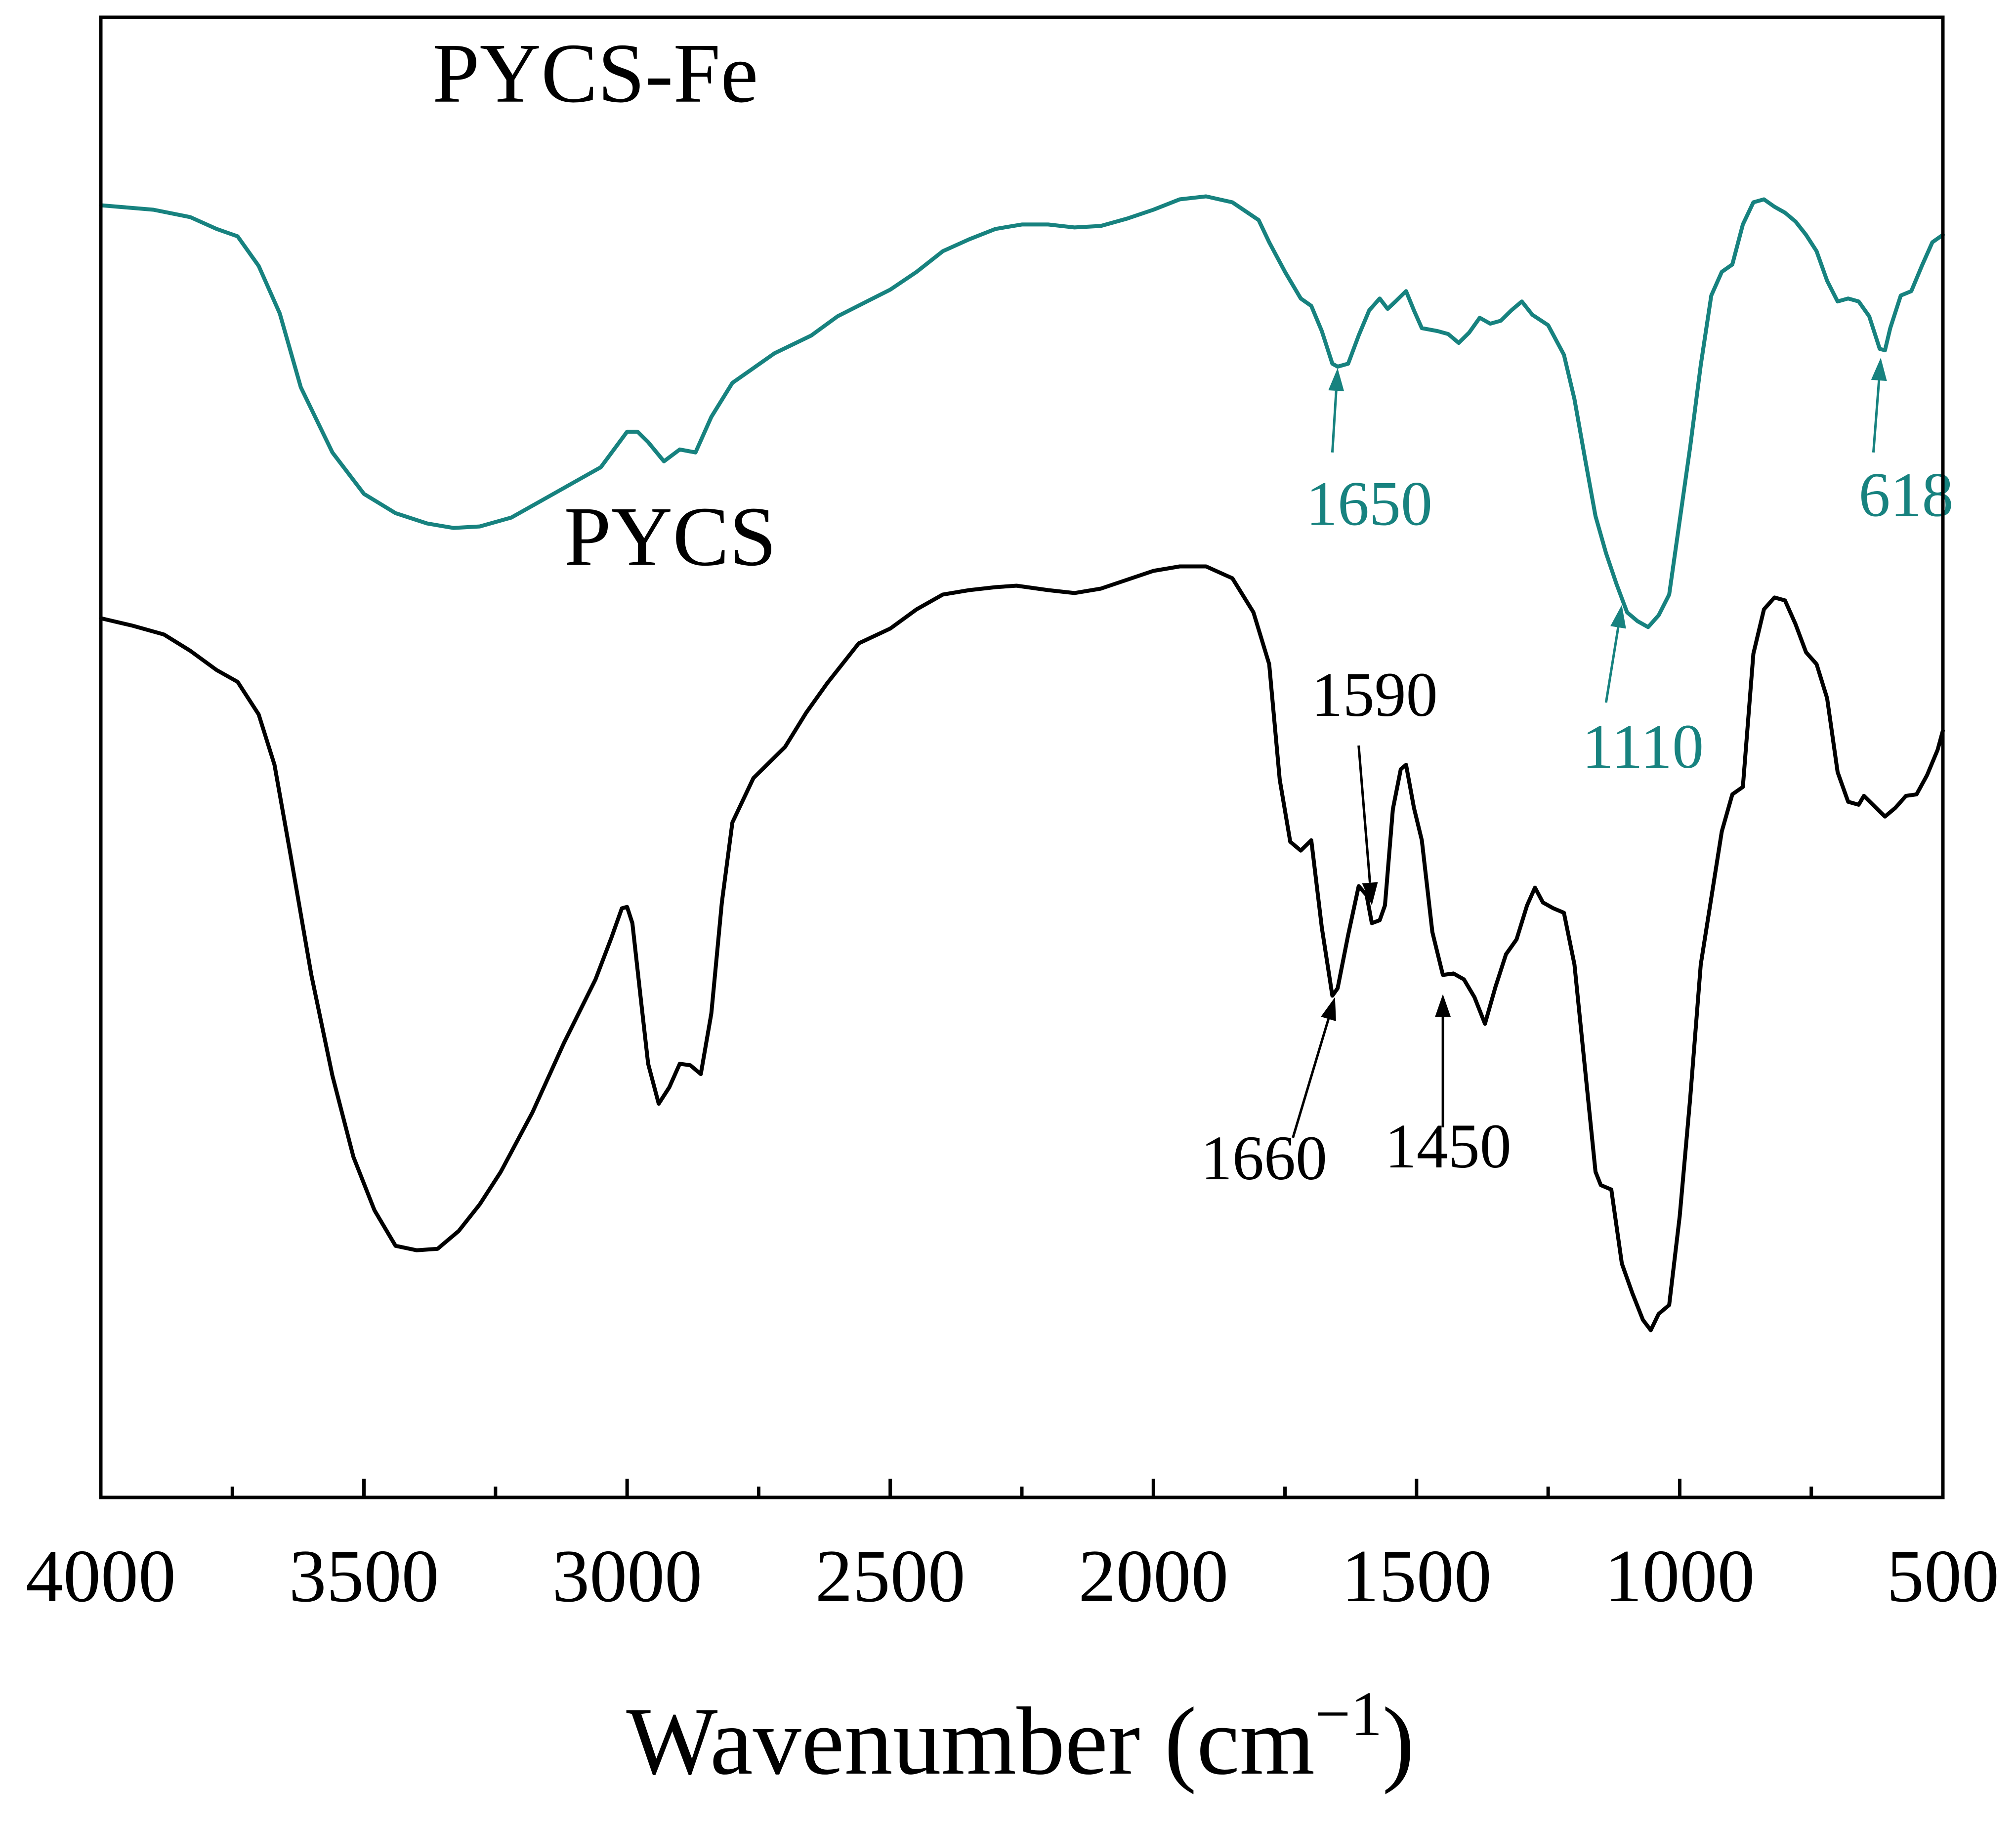 The image size is (2016, 1824). Describe the element at coordinates (1374, 695) in the screenshot. I see `peak-label-1590: 1590` at that location.